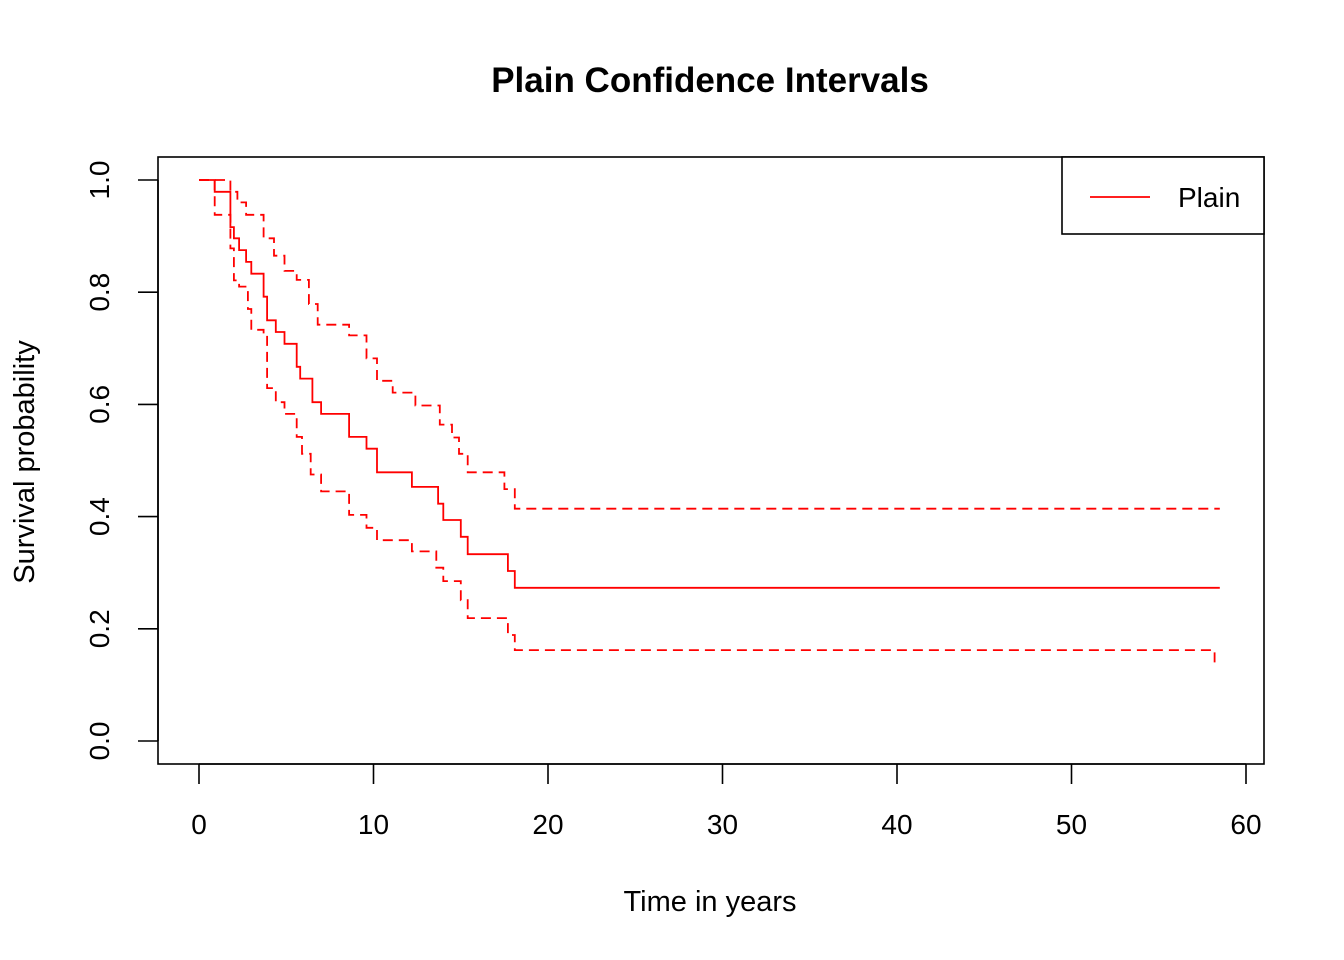 This screenshot has height=960, width=1344. What do you see at coordinates (99, 404) in the screenshot?
I see `y-tick-label: 0.6` at bounding box center [99, 404].